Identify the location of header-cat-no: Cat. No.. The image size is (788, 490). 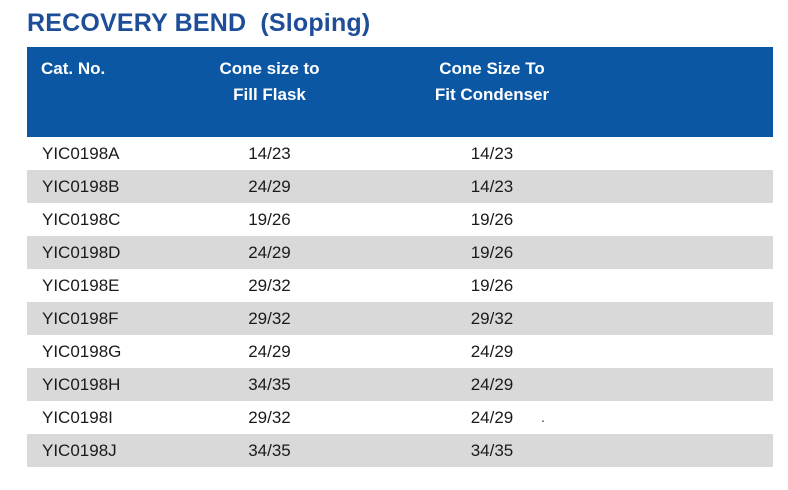
(73, 68).